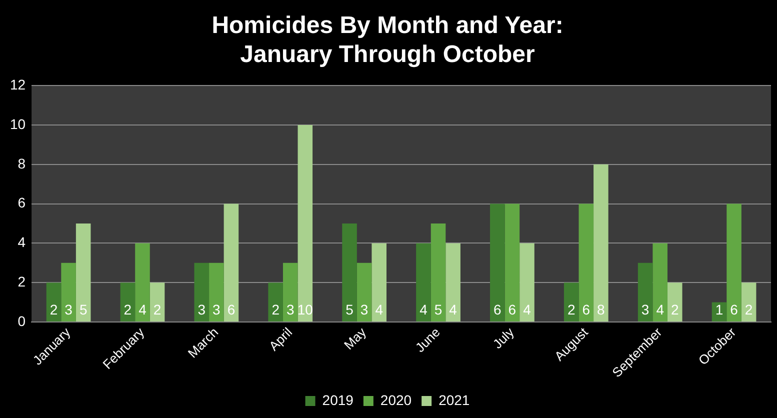  What do you see at coordinates (396, 400) in the screenshot?
I see `legend-label: 2020` at bounding box center [396, 400].